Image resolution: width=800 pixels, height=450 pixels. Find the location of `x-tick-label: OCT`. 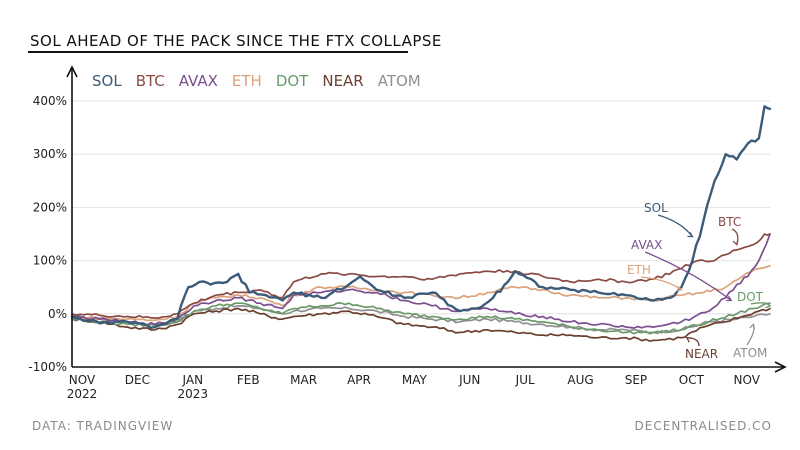

x-tick-label: OCT is located at coordinates (692, 380).